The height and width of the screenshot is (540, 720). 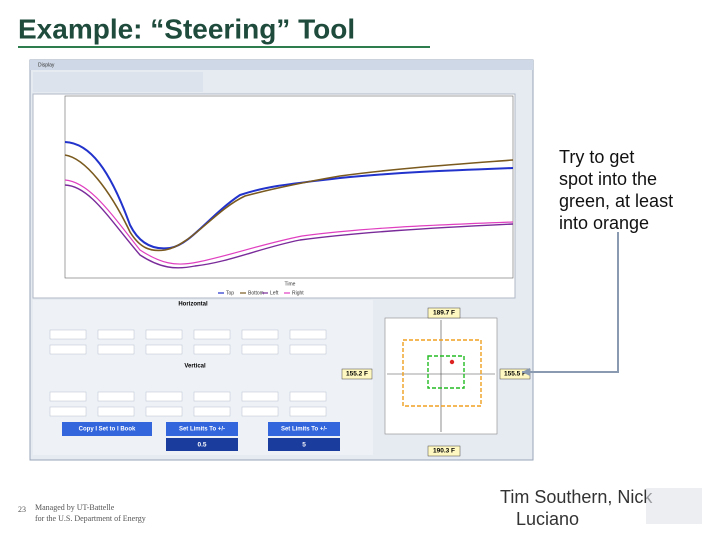 I want to click on logo, so click(x=674, y=506).